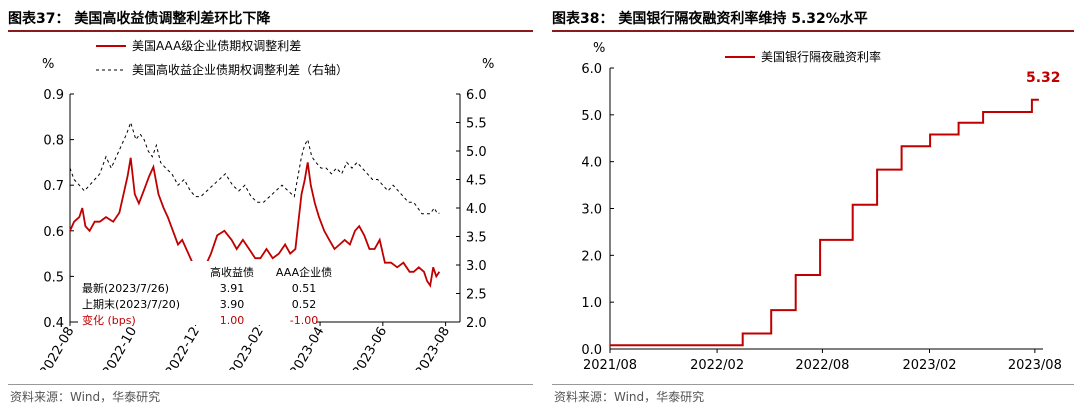 The width and height of the screenshot is (1080, 406). Describe the element at coordinates (304, 272) in the screenshot. I see `summary-table-header: AAA企业债` at that location.